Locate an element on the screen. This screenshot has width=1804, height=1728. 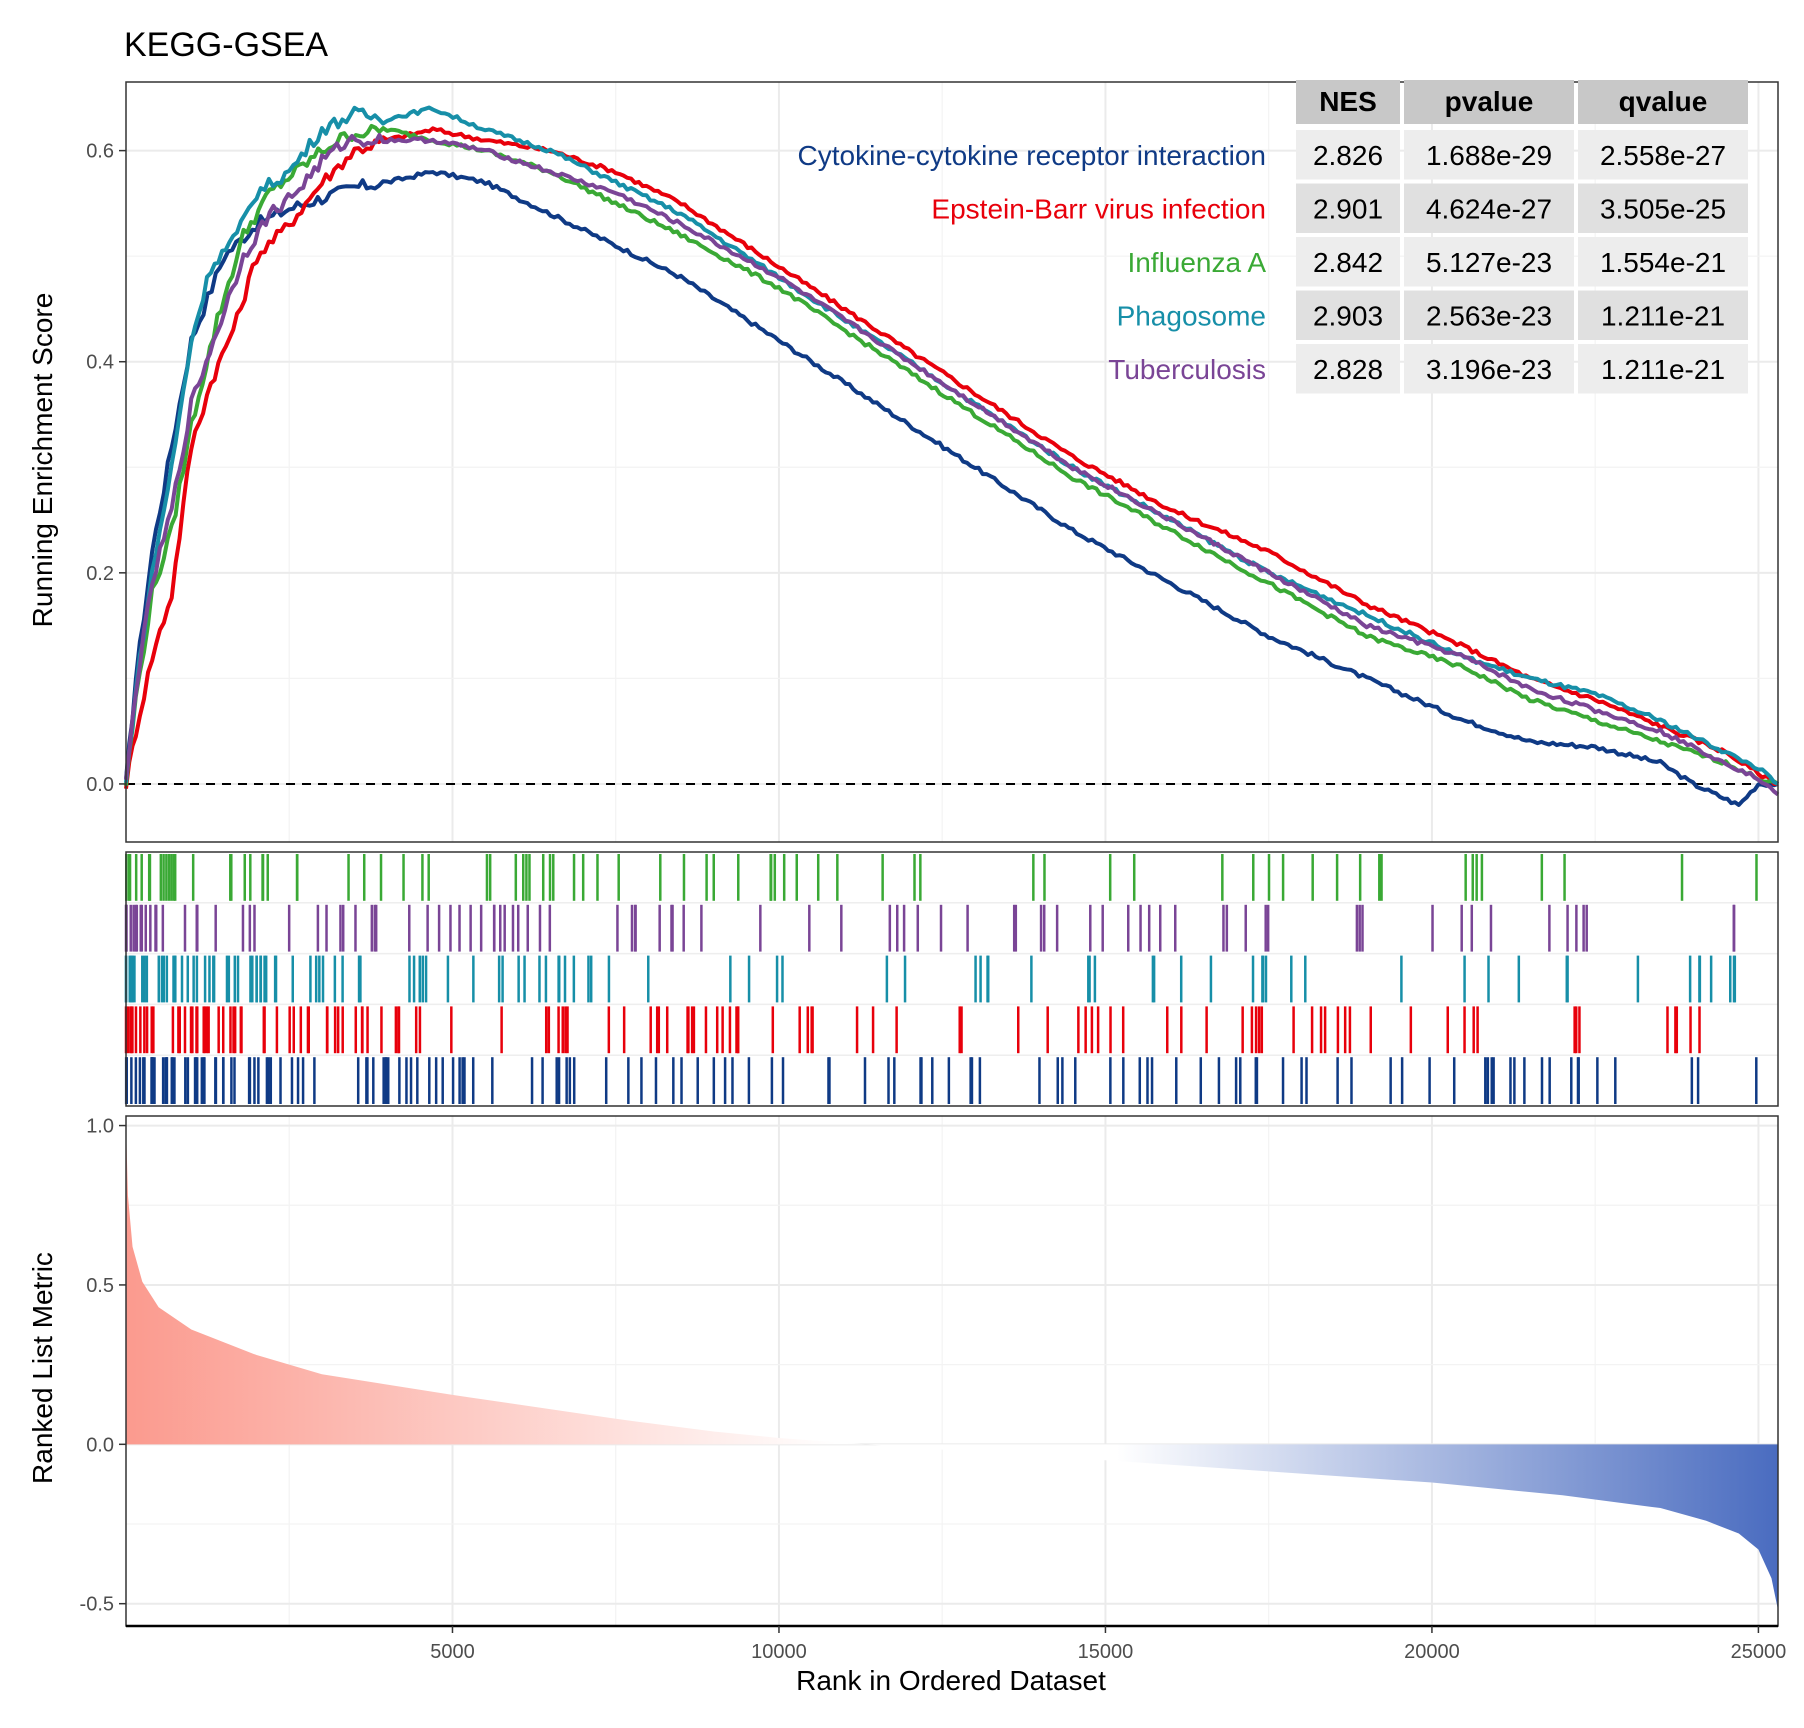
chart-title: KEGG-GSEA is located at coordinates (226, 45).